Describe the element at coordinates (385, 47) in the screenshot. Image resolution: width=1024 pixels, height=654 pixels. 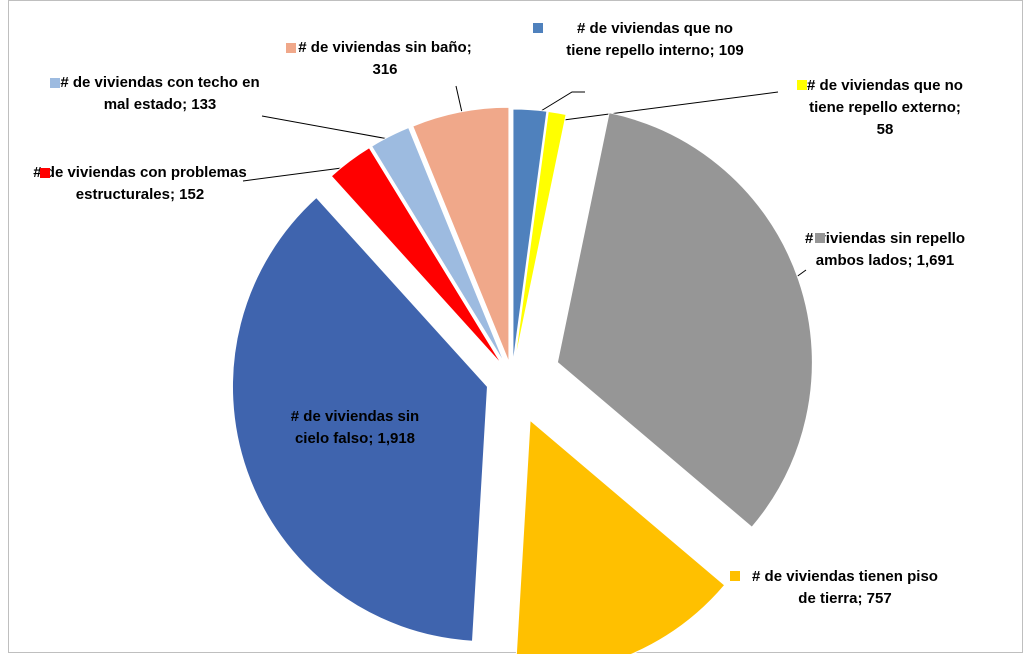
I see `category-label: # de viviendas sin baño;` at that location.